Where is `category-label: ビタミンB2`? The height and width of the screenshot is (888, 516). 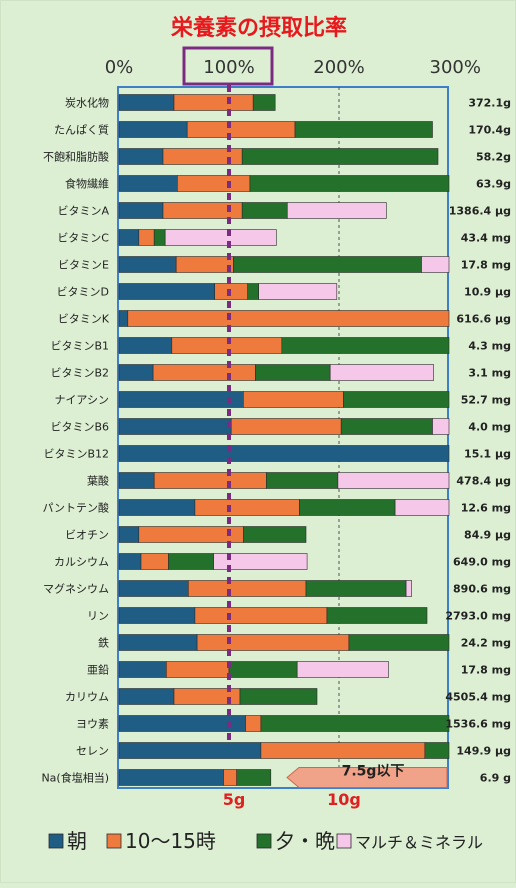 category-label: ビタミンB2 is located at coordinates (79, 373).